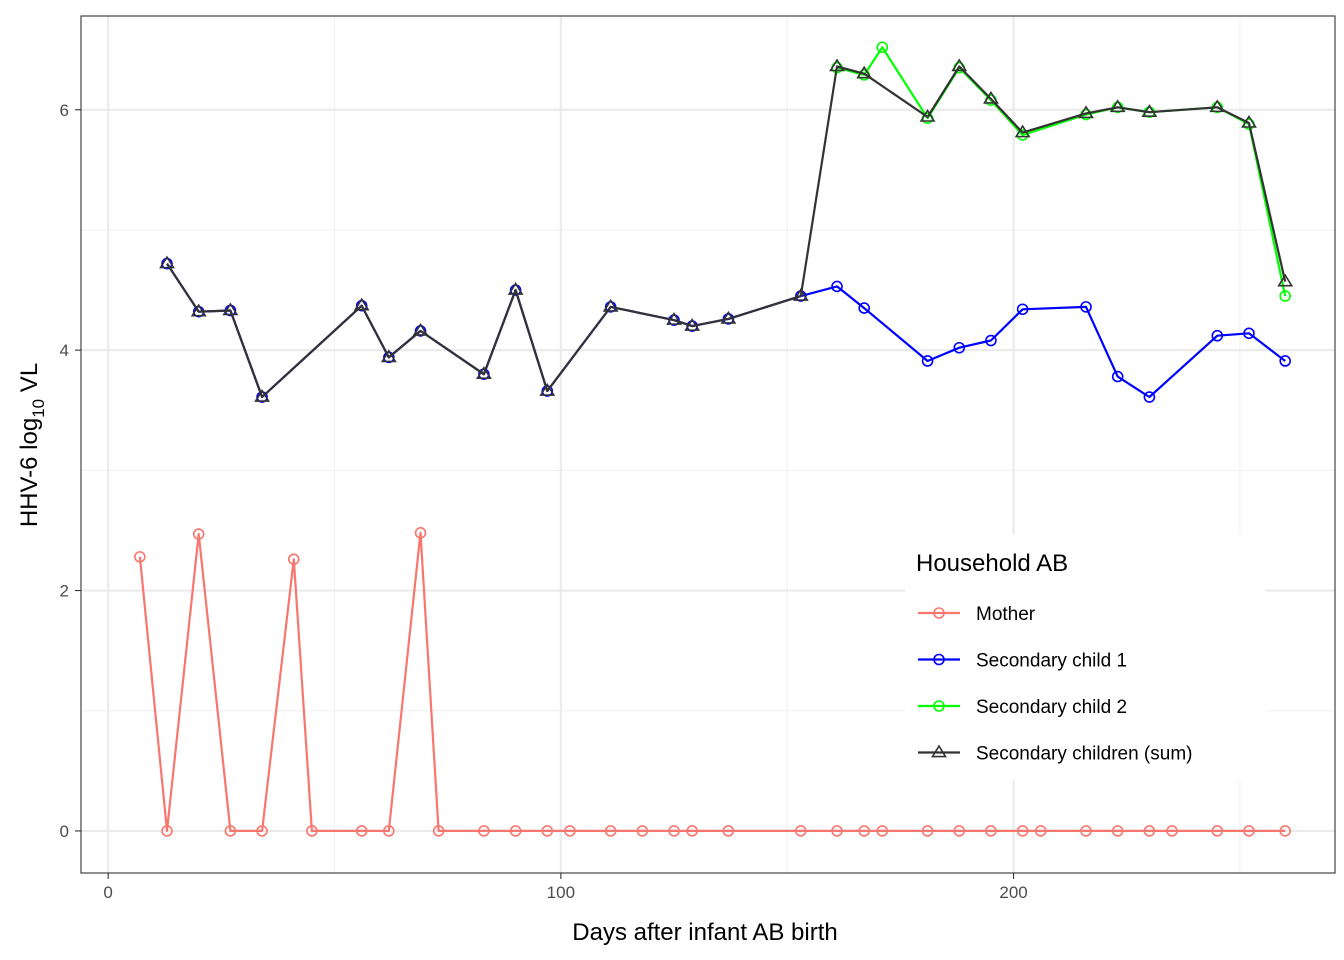  I want to click on legend-item: Secondary children (sum), so click(1055, 754).